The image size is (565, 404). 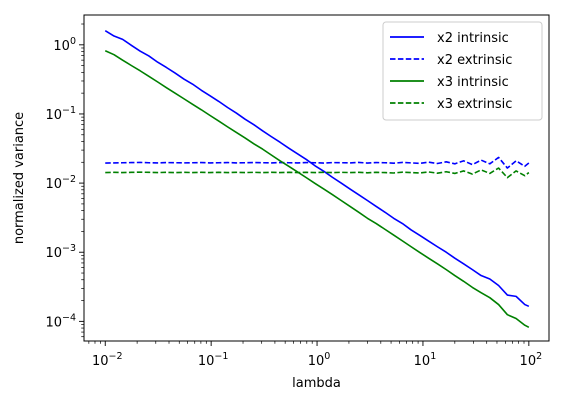 I want to click on x-axis-label: lambda, so click(x=316, y=383).